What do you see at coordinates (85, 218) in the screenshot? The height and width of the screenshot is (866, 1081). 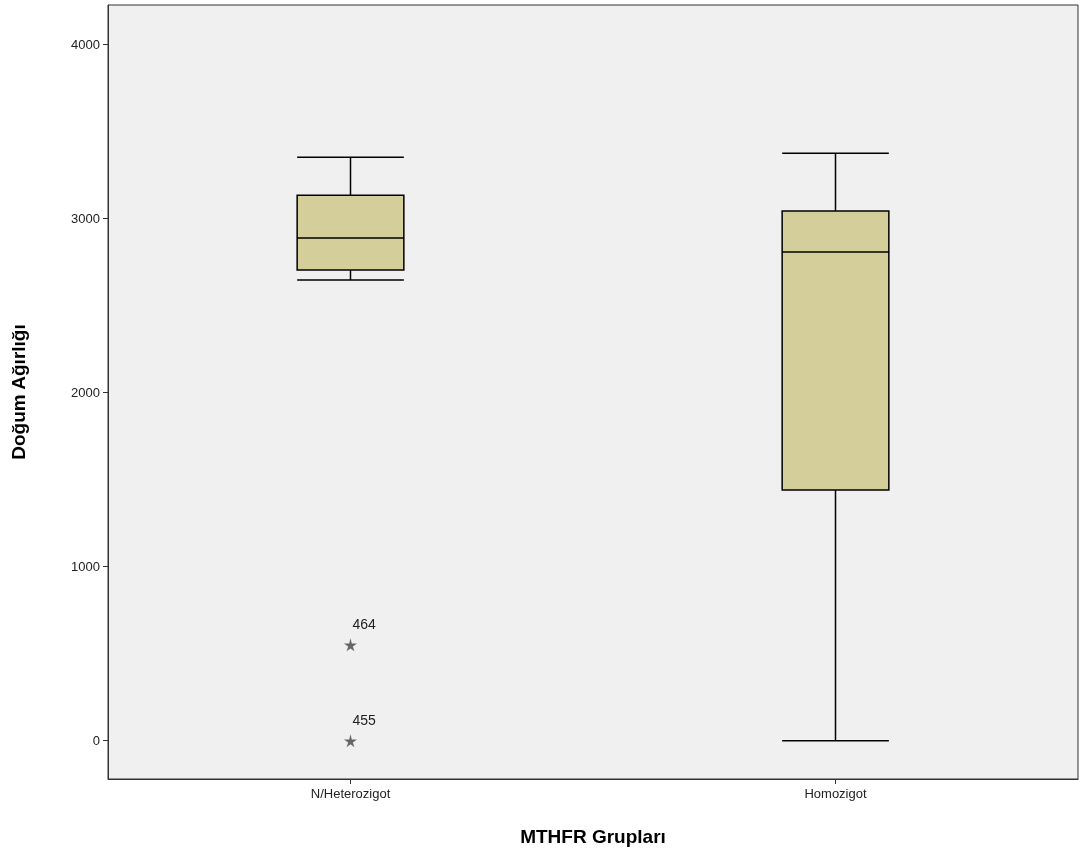 I see `y-tick-label: 3000` at bounding box center [85, 218].